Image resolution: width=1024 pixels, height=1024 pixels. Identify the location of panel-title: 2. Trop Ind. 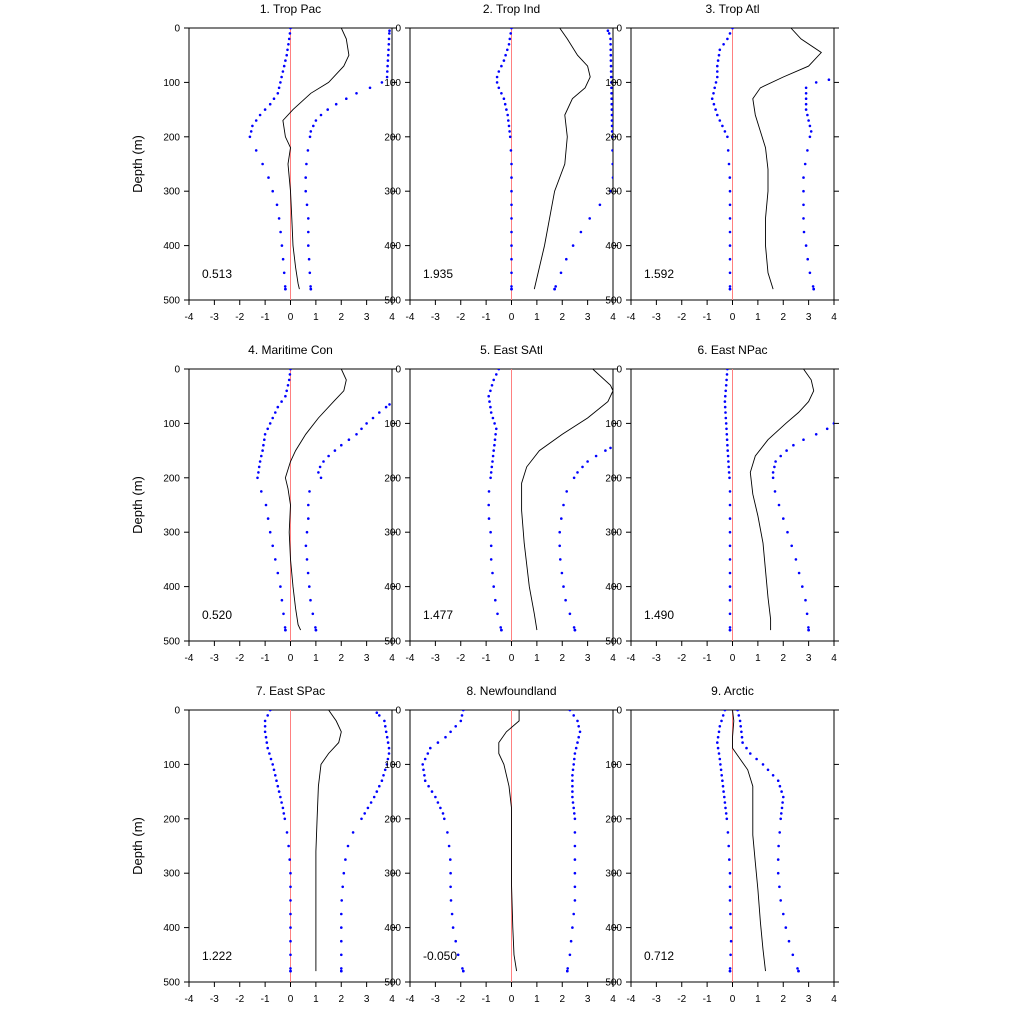
(511, 9).